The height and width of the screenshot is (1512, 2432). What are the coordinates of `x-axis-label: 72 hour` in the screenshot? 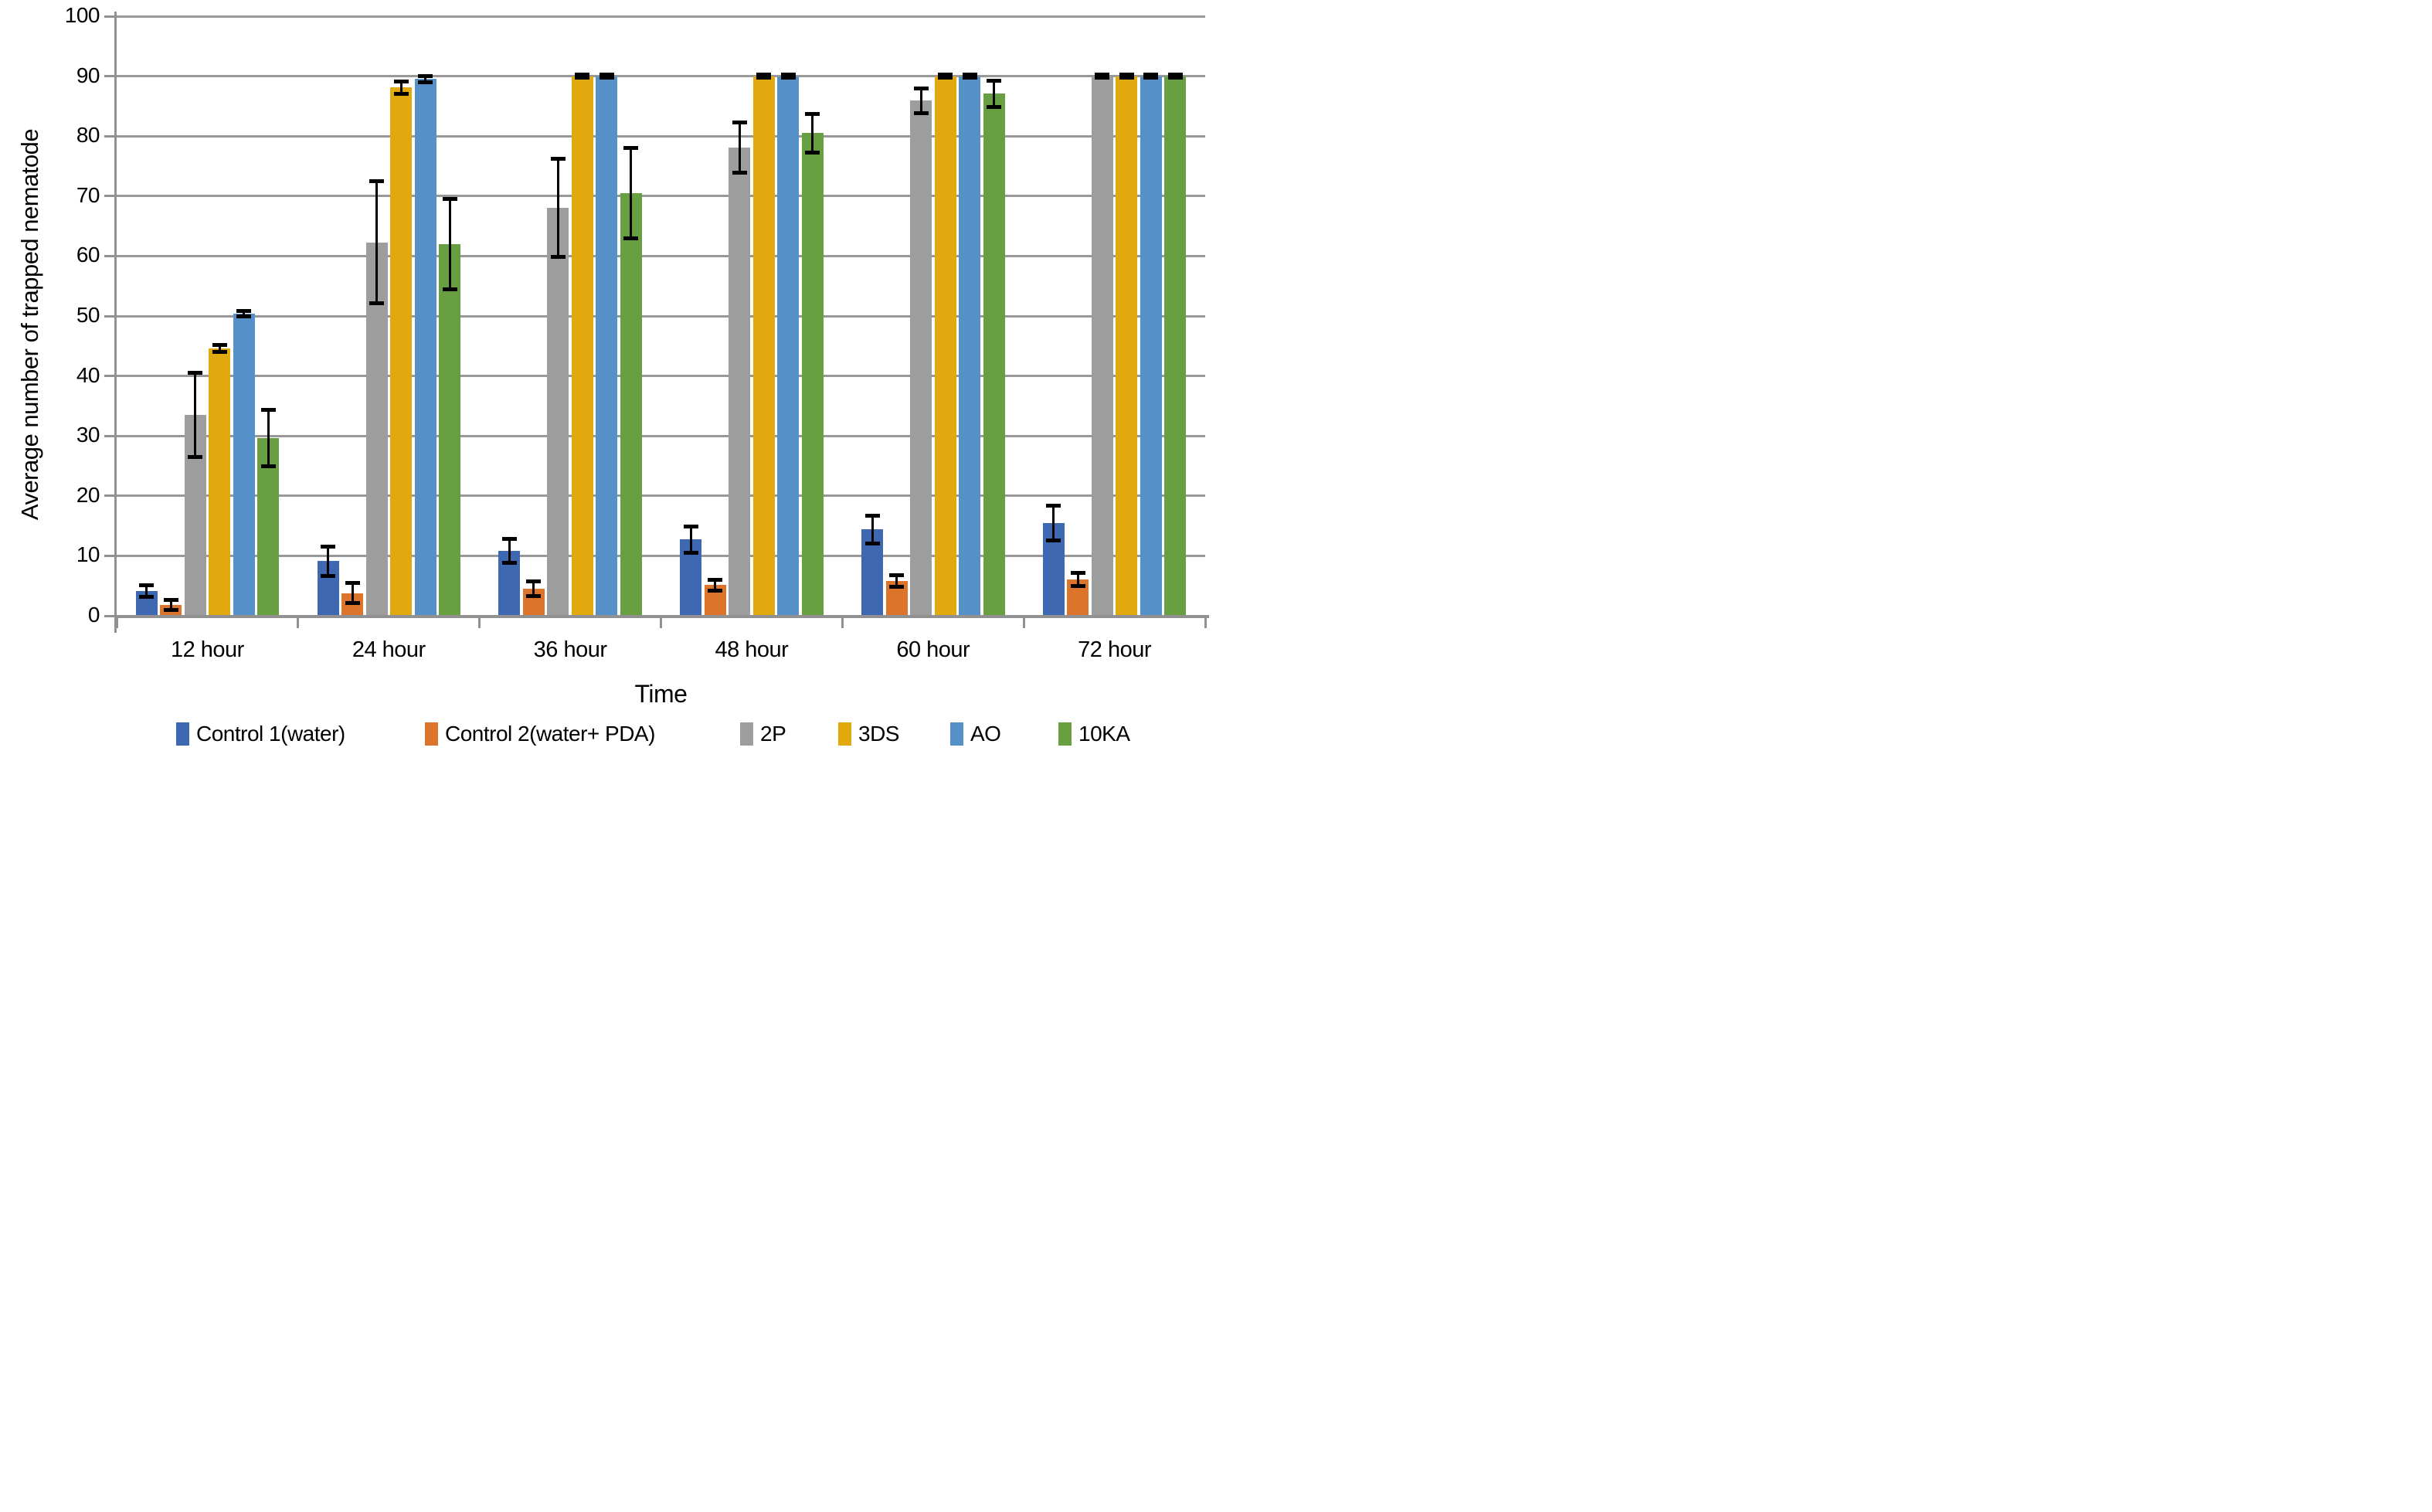 It's located at (1114, 649).